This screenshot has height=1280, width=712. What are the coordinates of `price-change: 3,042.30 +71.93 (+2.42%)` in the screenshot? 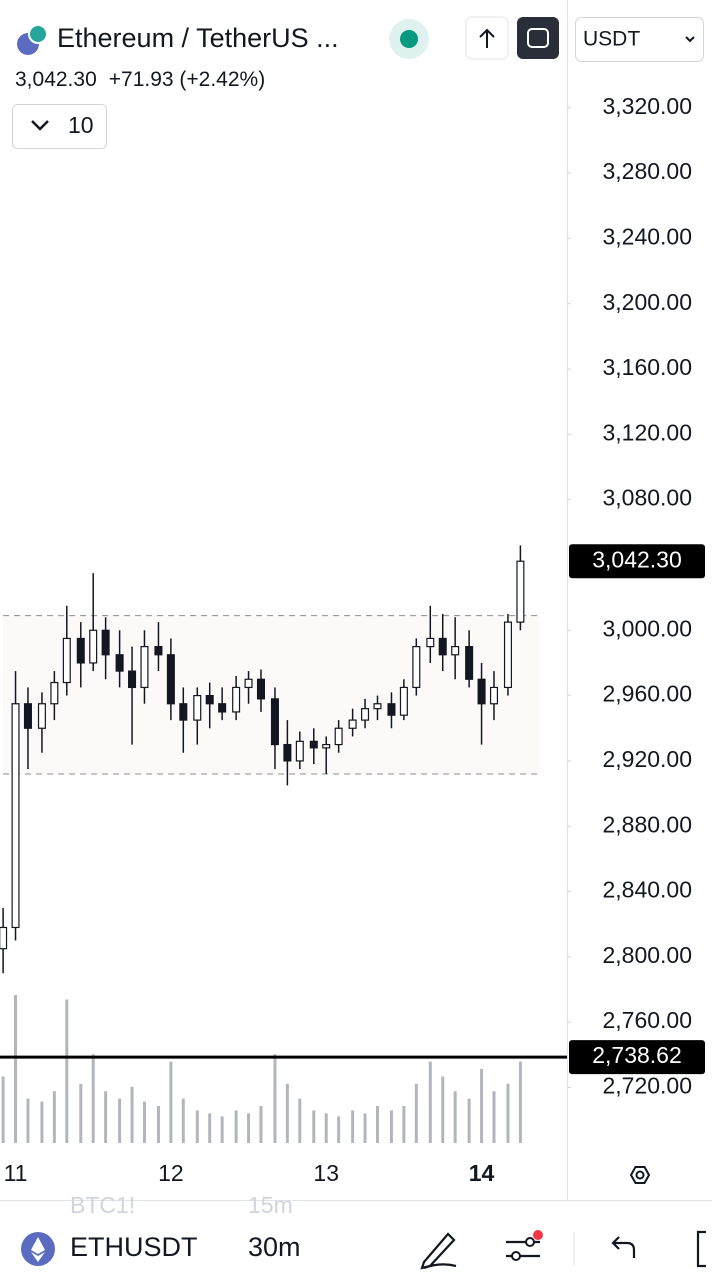 It's located at (140, 79).